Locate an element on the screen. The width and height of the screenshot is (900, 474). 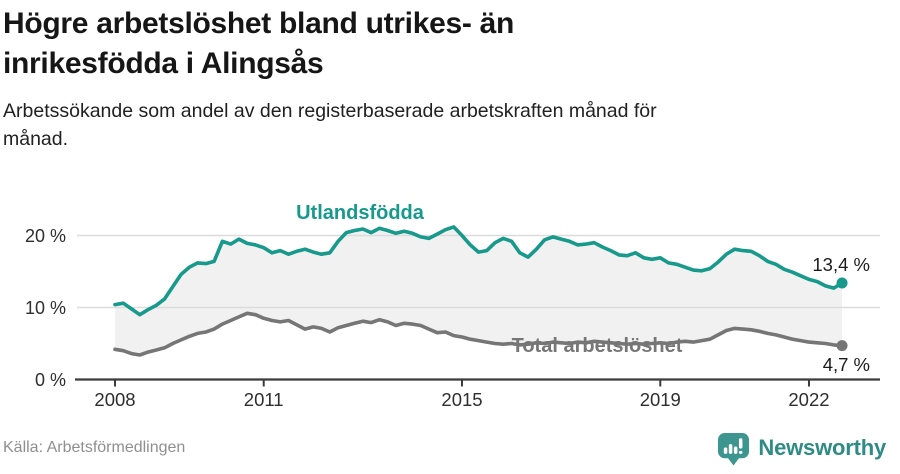
utlandsfodda-series-label: Utlandsfödda is located at coordinates (360, 213).